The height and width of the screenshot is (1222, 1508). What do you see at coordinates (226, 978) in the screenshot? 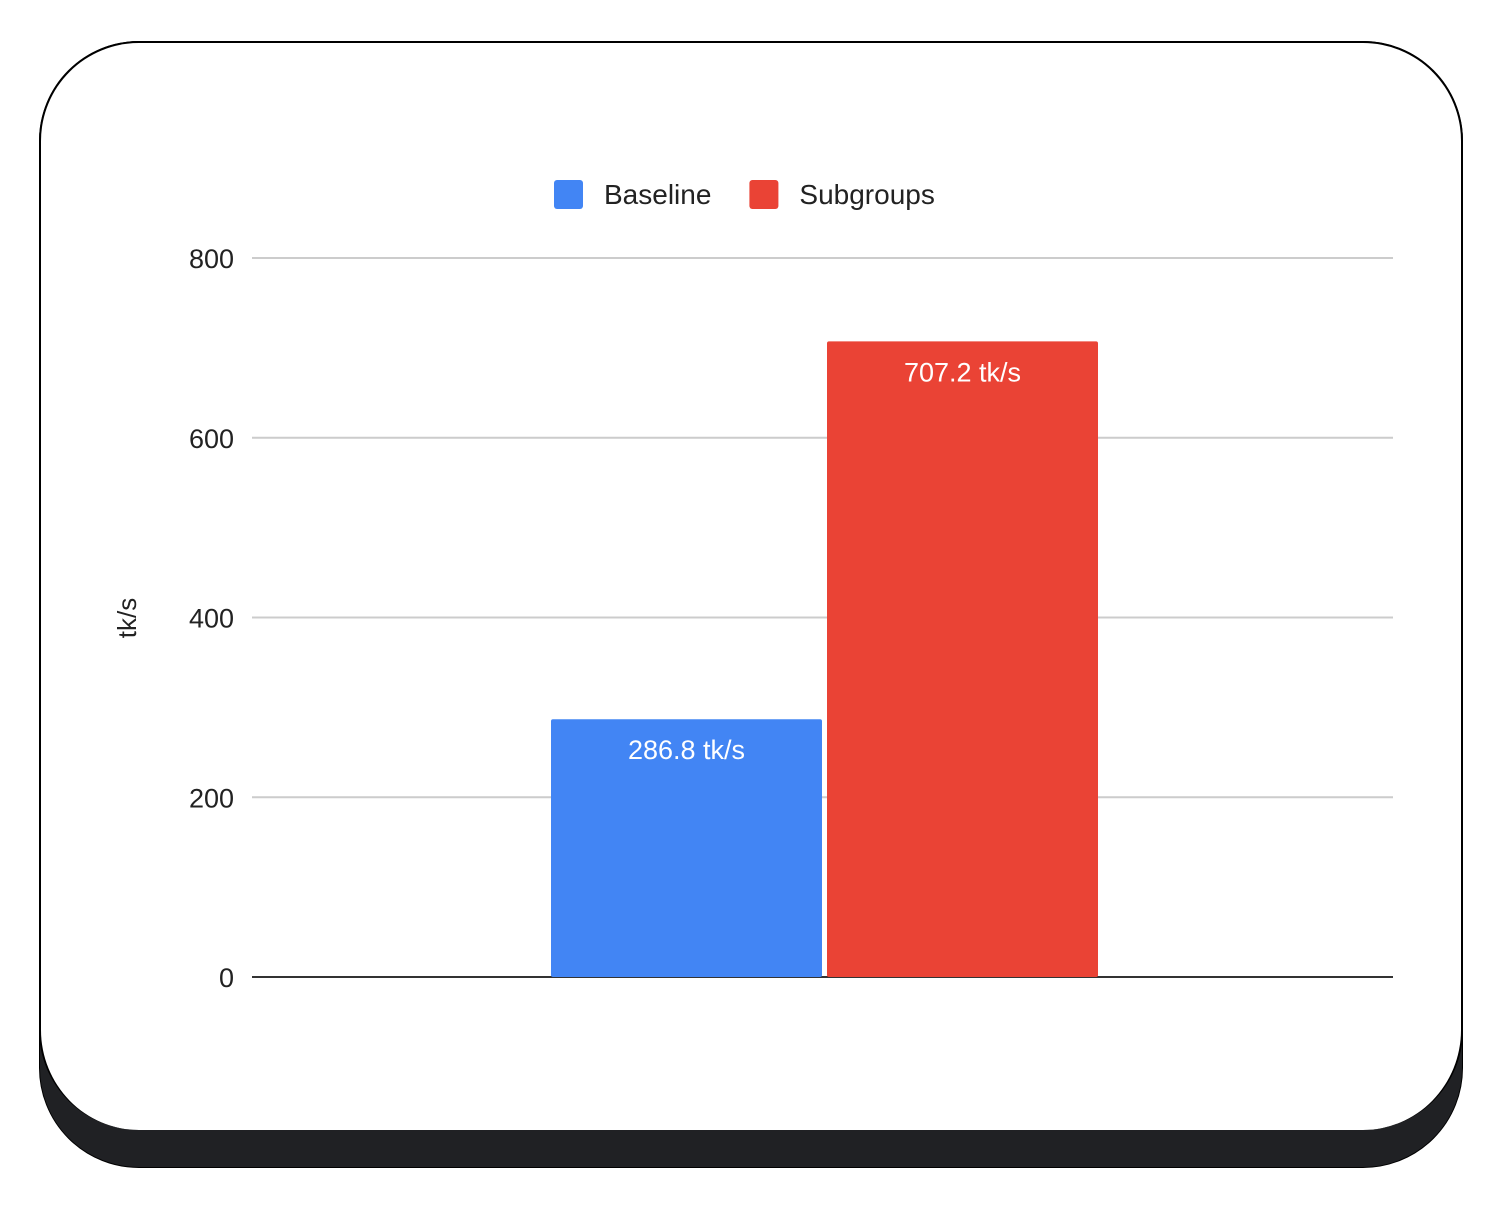
I see `y-tick-label: 0` at bounding box center [226, 978].